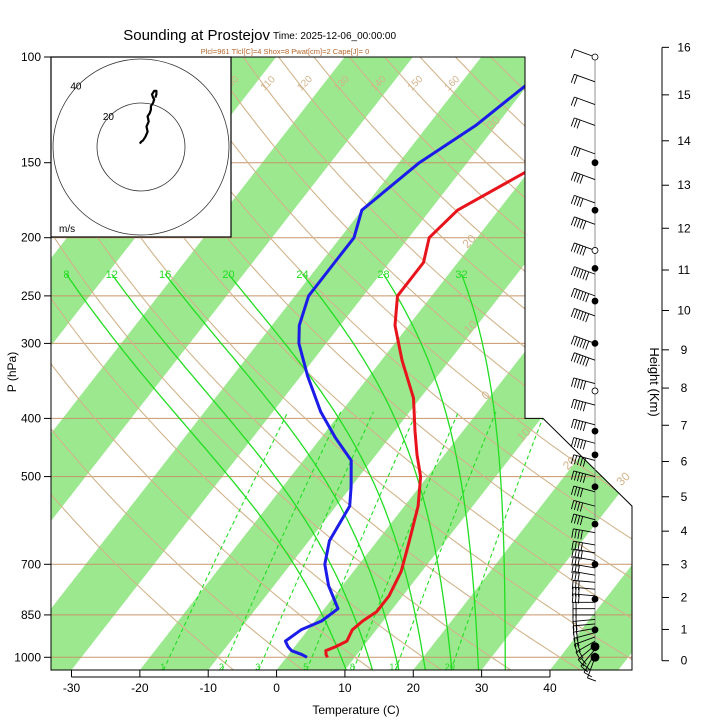  What do you see at coordinates (684, 141) in the screenshot?
I see `height-tick-label: 14` at bounding box center [684, 141].